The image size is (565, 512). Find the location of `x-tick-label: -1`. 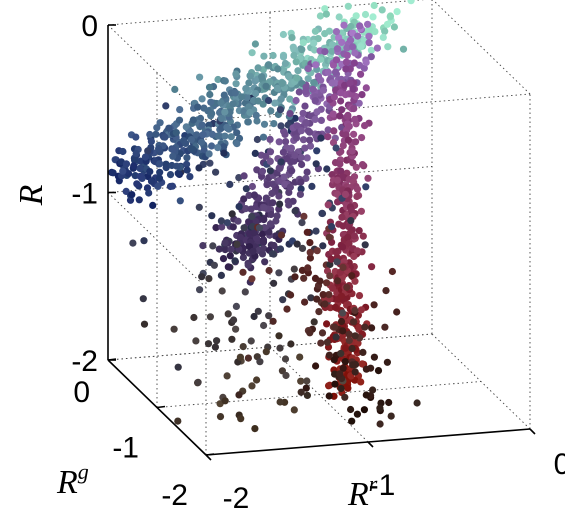

x-tick-label: -1 is located at coordinates (382, 485).